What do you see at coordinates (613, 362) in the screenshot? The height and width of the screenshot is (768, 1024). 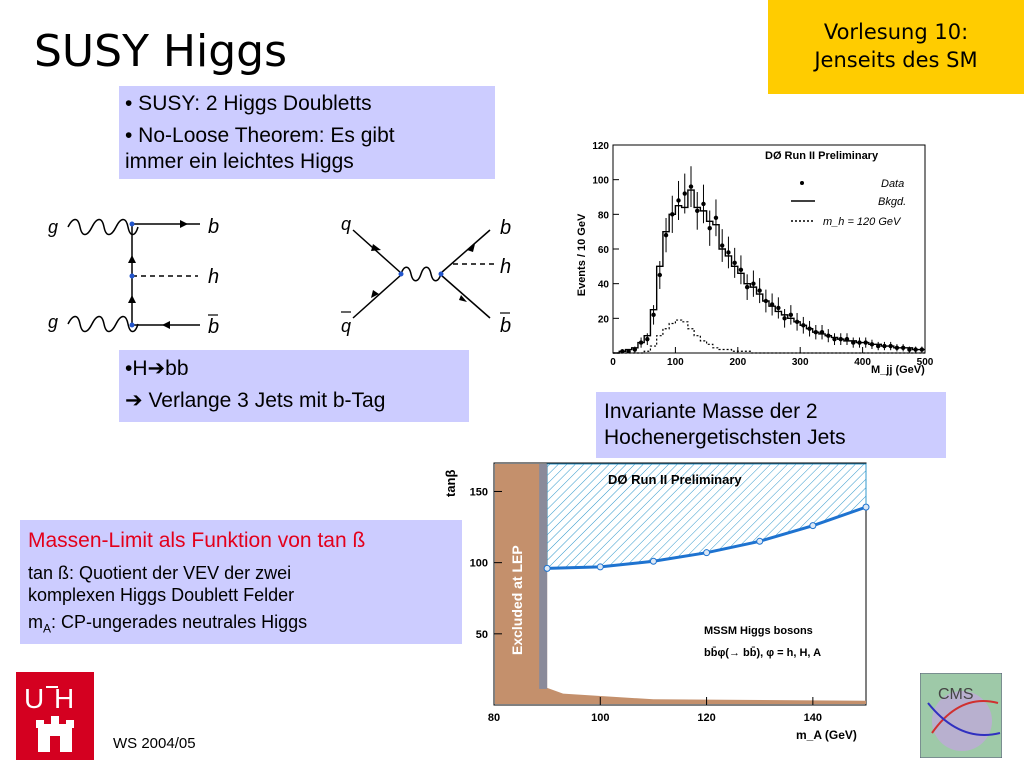 I see `x-tick-label: 0` at bounding box center [613, 362].